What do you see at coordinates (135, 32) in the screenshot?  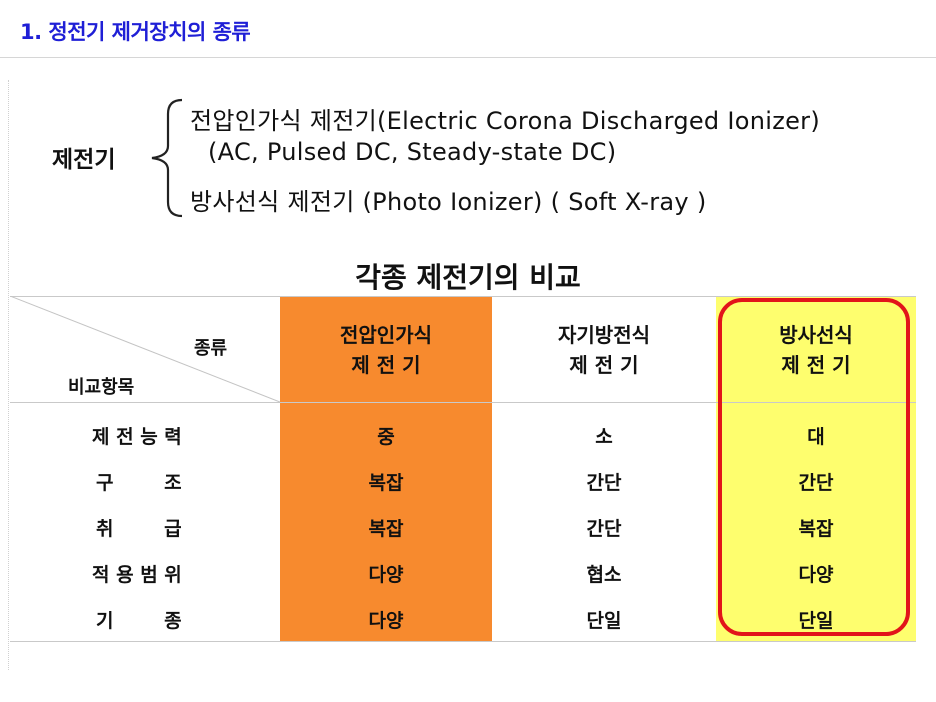 I see `section-heading: 1. 정전기 제거장치의 종류` at bounding box center [135, 32].